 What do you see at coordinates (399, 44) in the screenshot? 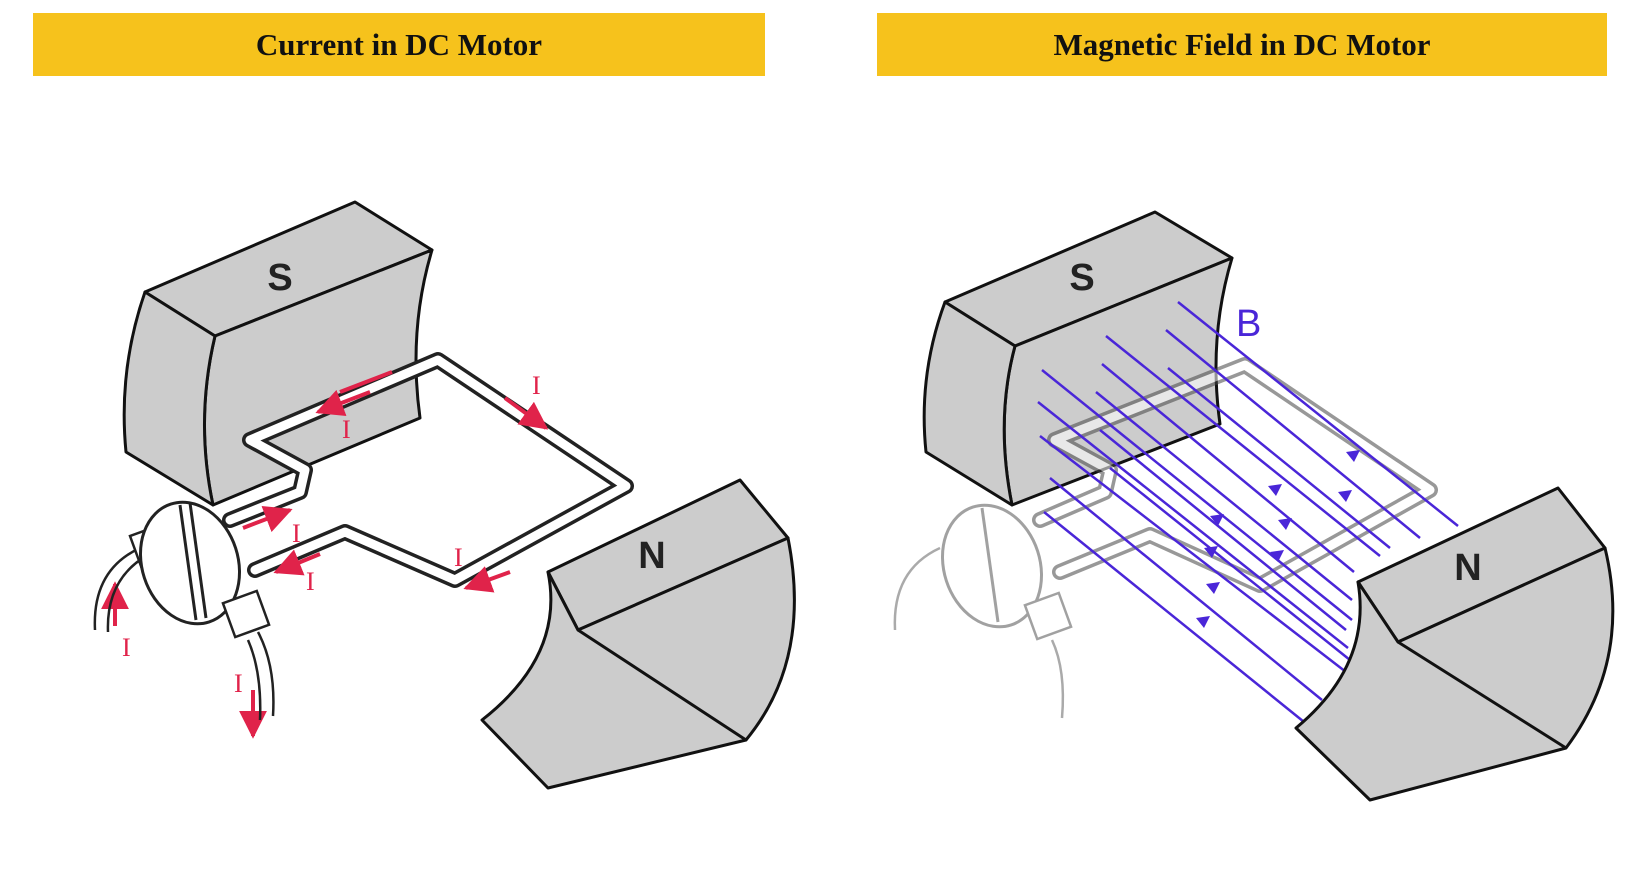
I see `banner-current-title: Current in DC Motor` at bounding box center [399, 44].